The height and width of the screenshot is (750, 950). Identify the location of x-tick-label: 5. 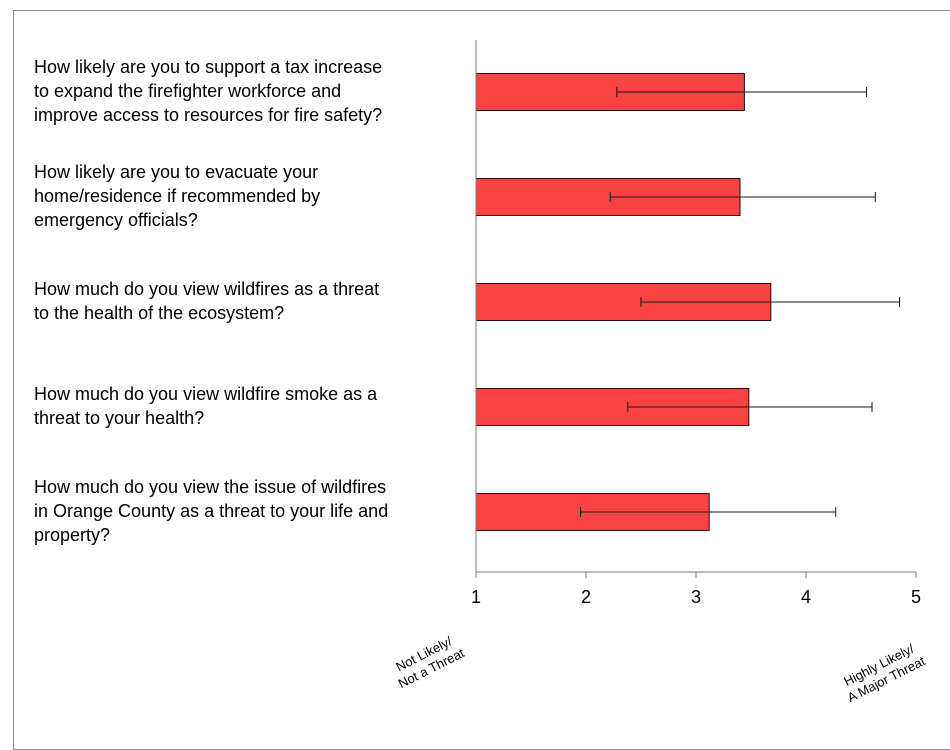
(916, 597).